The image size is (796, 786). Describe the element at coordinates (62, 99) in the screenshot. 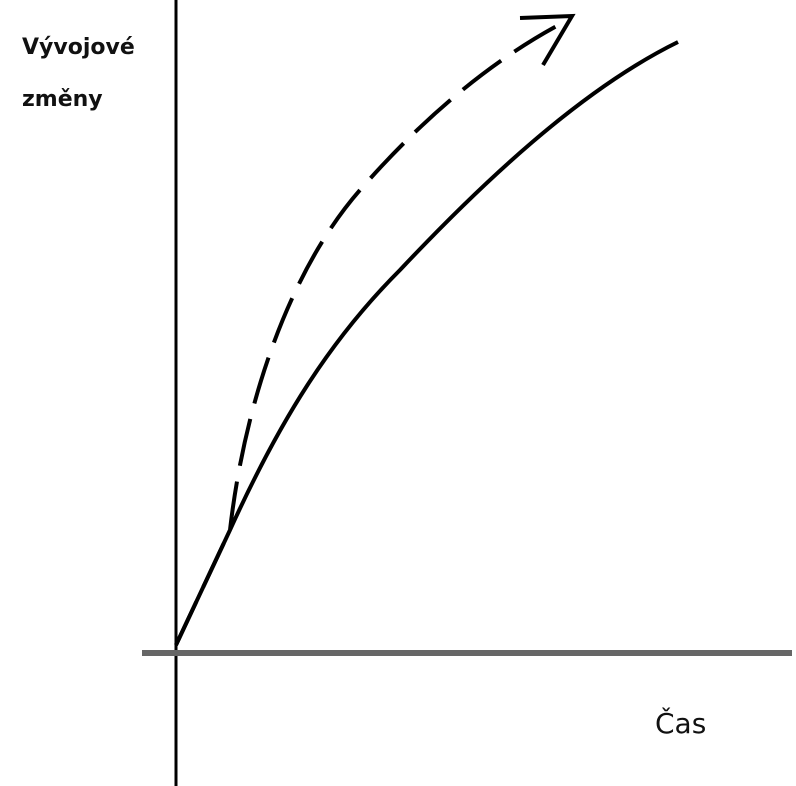

I see `y-axis-label: změny` at that location.